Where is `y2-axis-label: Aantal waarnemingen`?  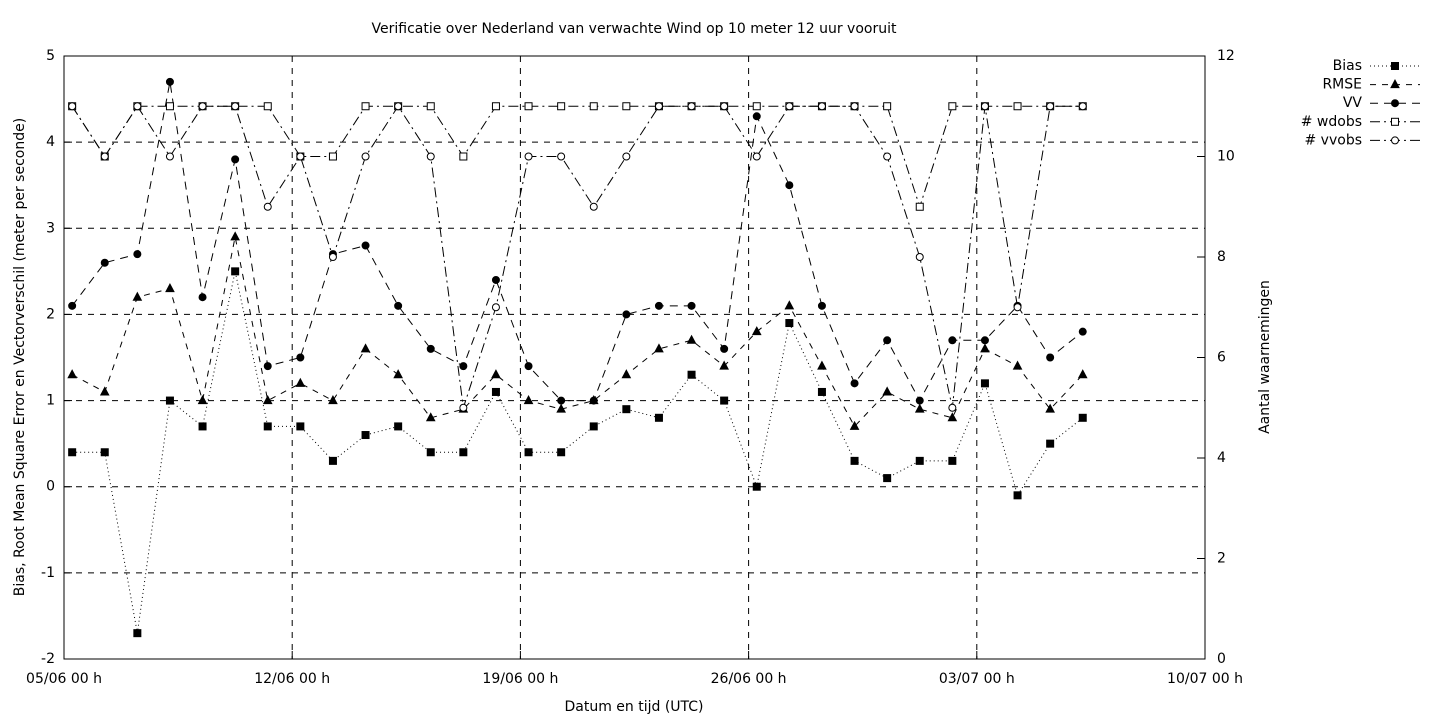 y2-axis-label: Aantal waarnemingen is located at coordinates (1265, 357).